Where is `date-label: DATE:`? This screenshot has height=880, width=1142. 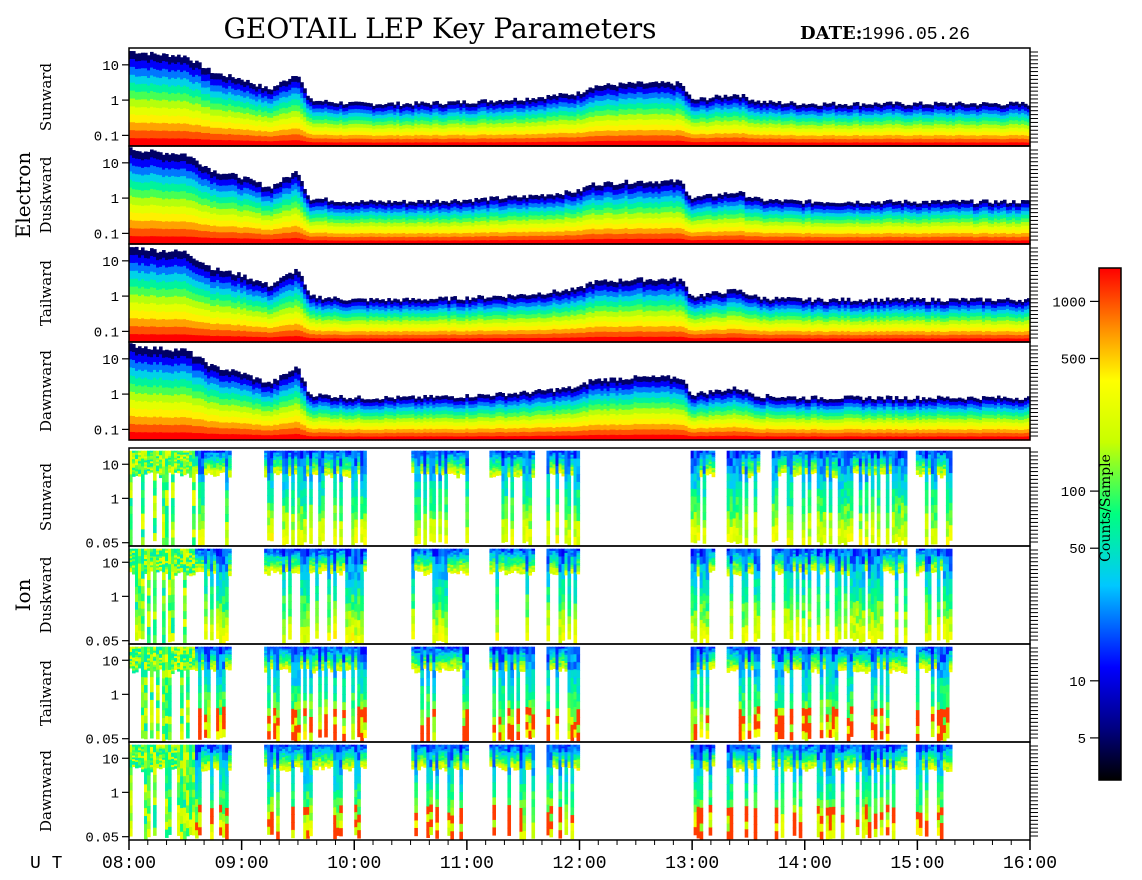 date-label: DATE: is located at coordinates (831, 33).